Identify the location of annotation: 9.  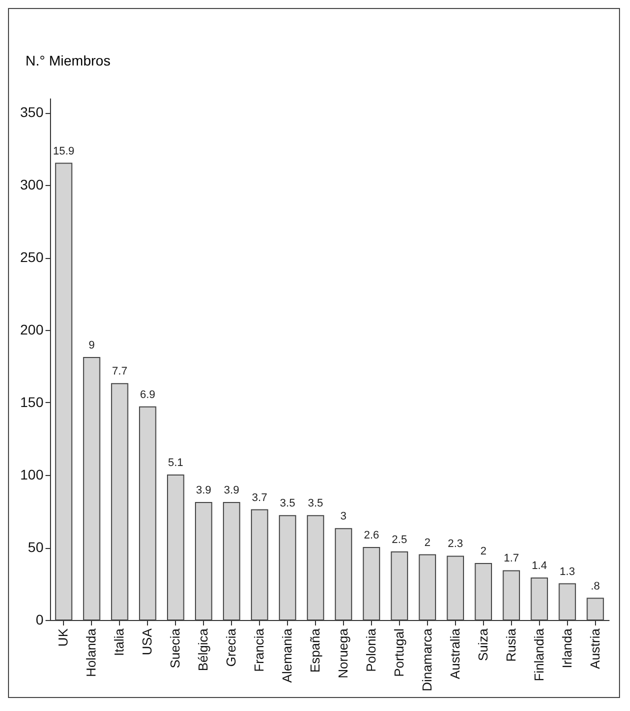
(91, 346).